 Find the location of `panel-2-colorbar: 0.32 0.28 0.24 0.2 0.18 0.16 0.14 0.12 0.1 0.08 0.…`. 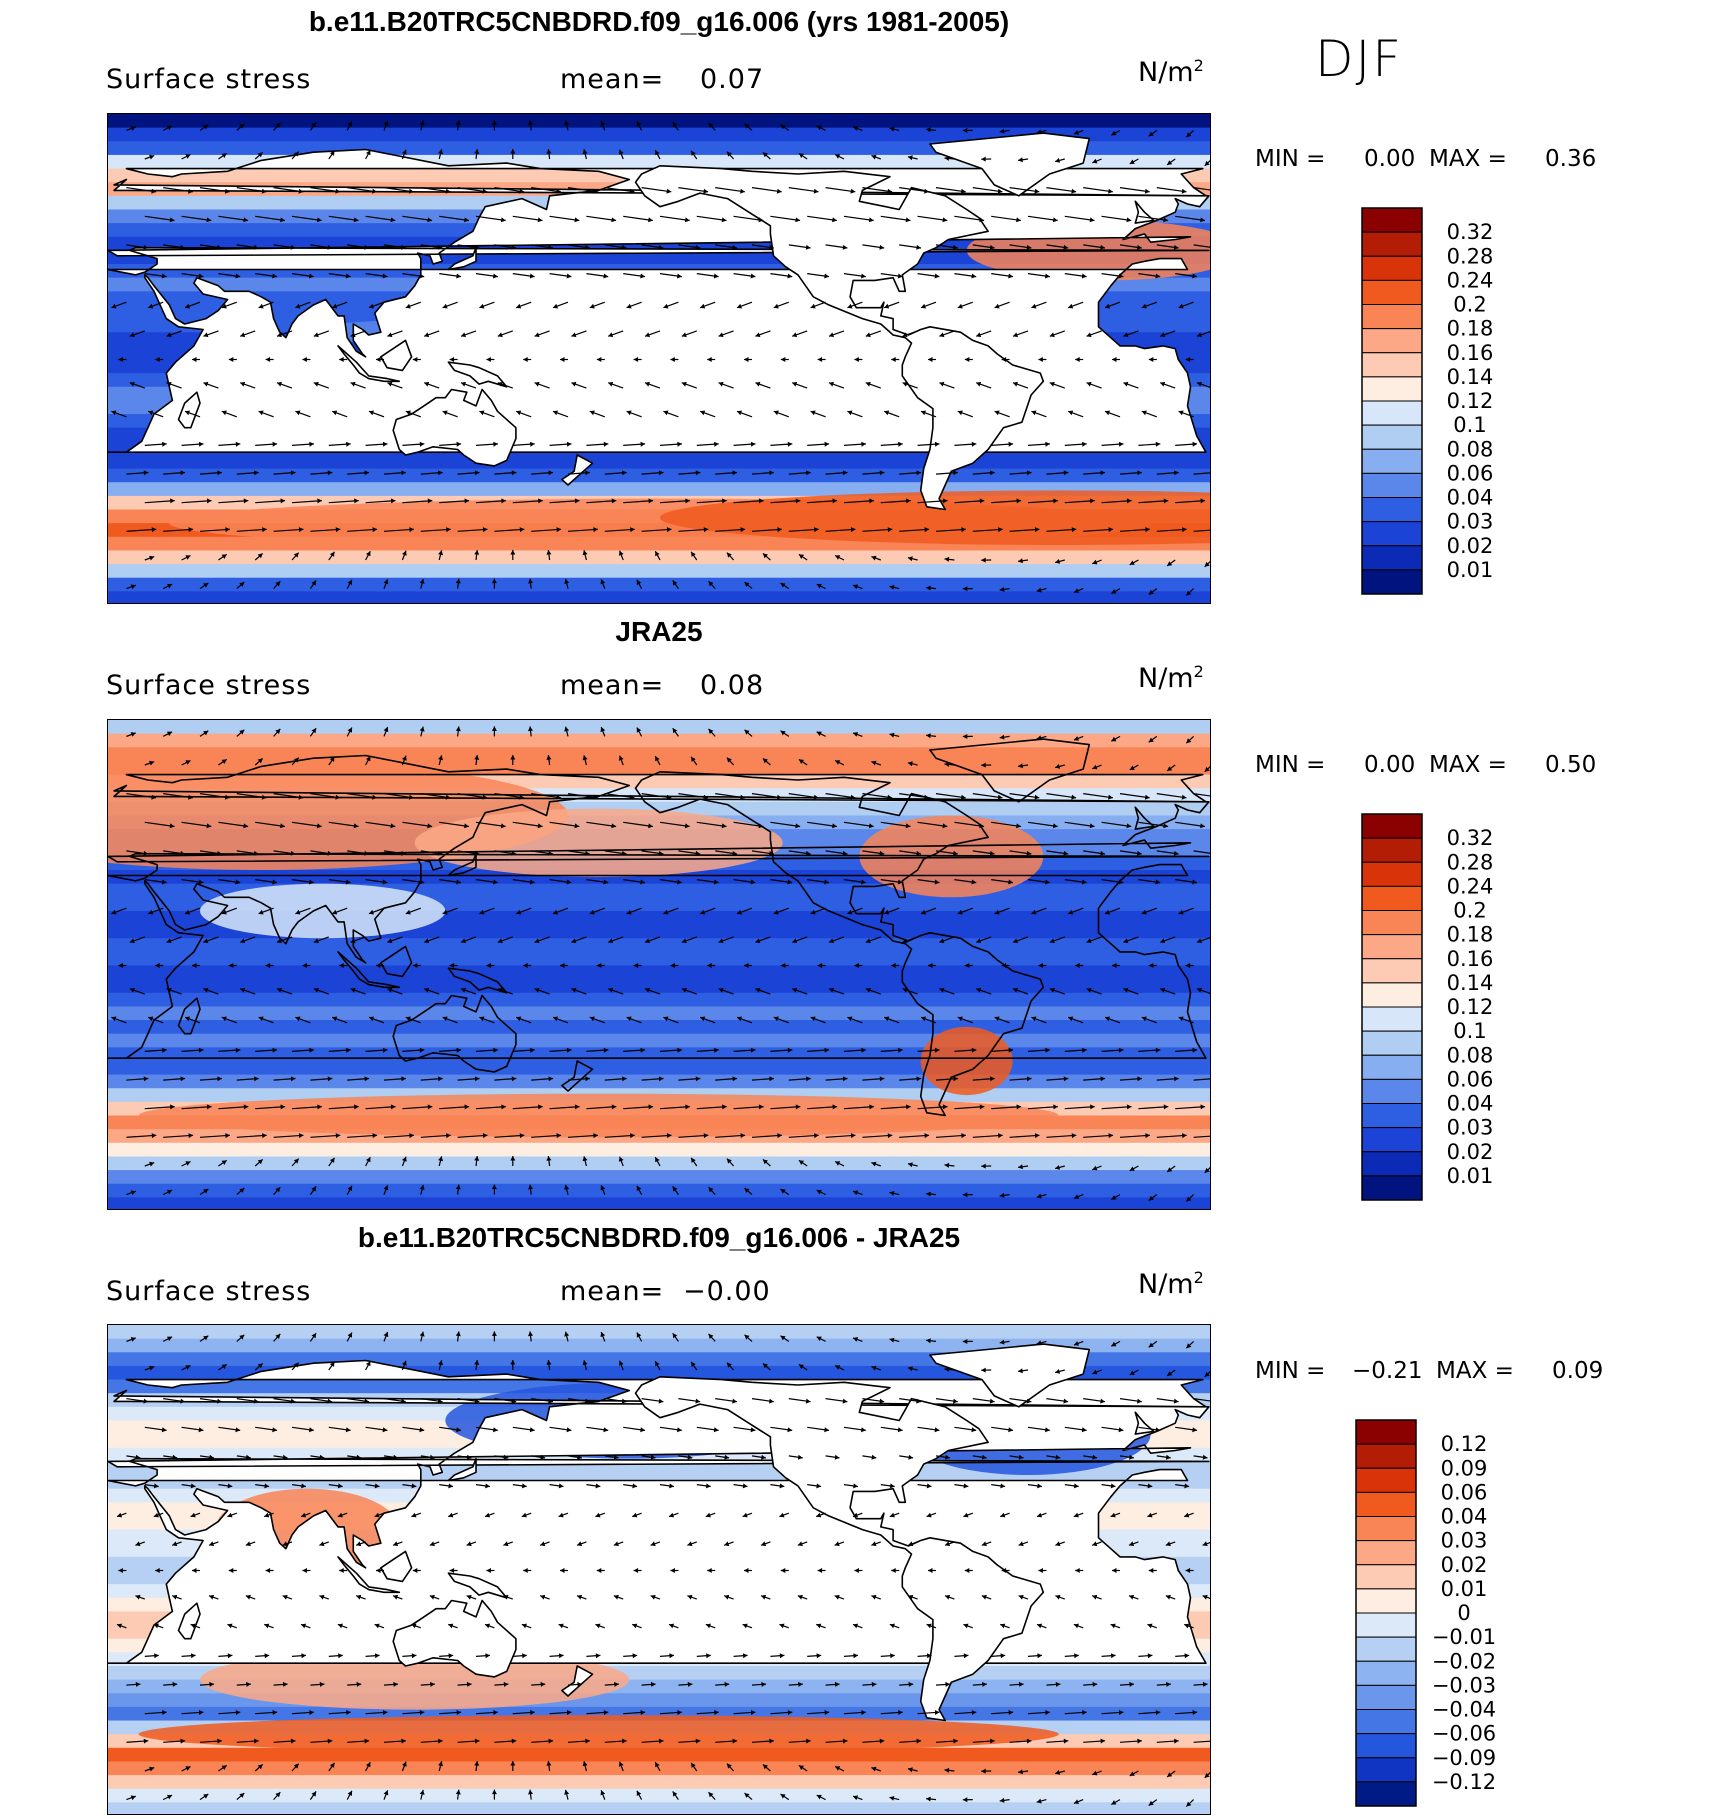

panel-2-colorbar: 0.32 0.28 0.24 0.2 0.18 0.16 0.14 0.12 0.1 0.08 0.… is located at coordinates (1471, 1007).